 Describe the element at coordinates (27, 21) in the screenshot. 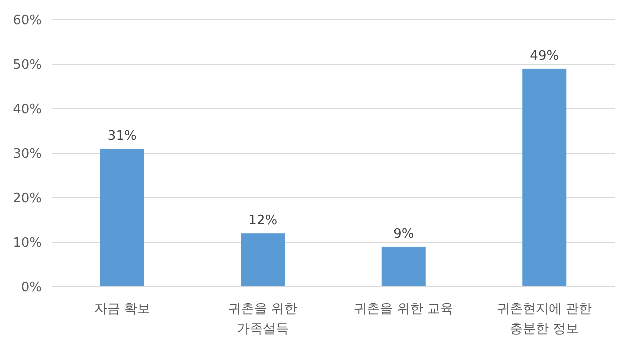

I see `y-tick-label: 60%` at that location.